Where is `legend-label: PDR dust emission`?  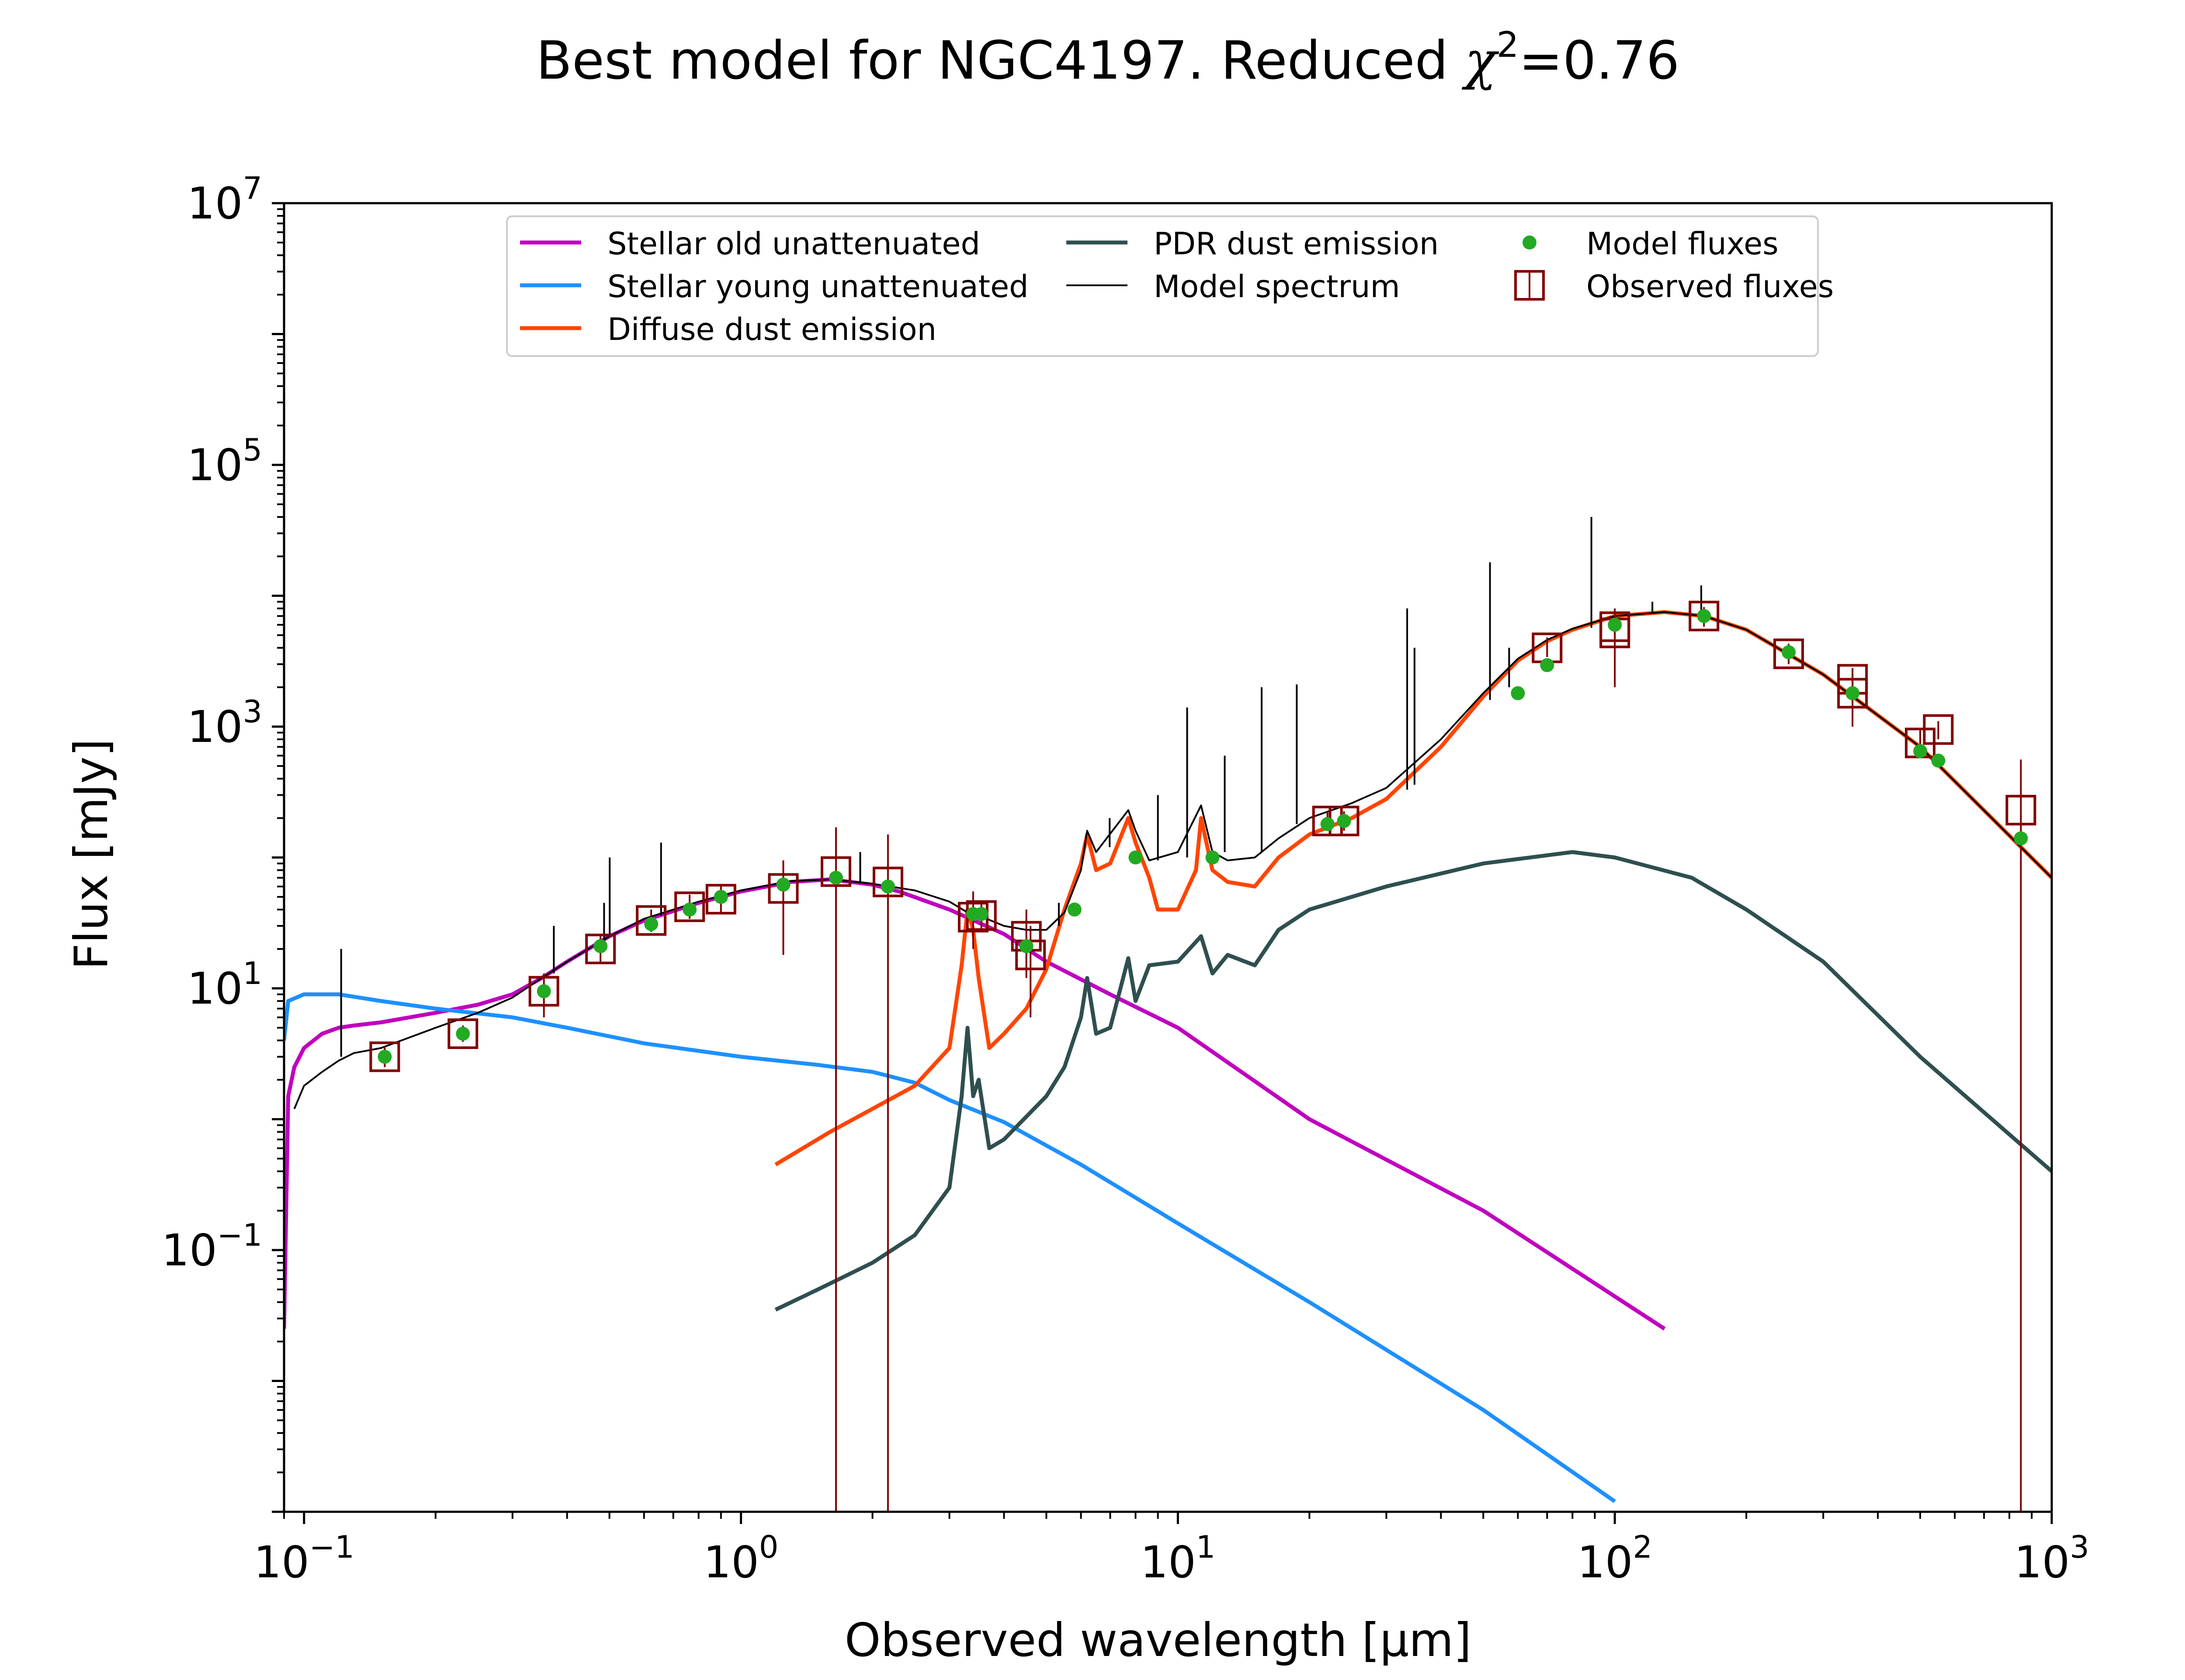 legend-label: PDR dust emission is located at coordinates (1296, 244).